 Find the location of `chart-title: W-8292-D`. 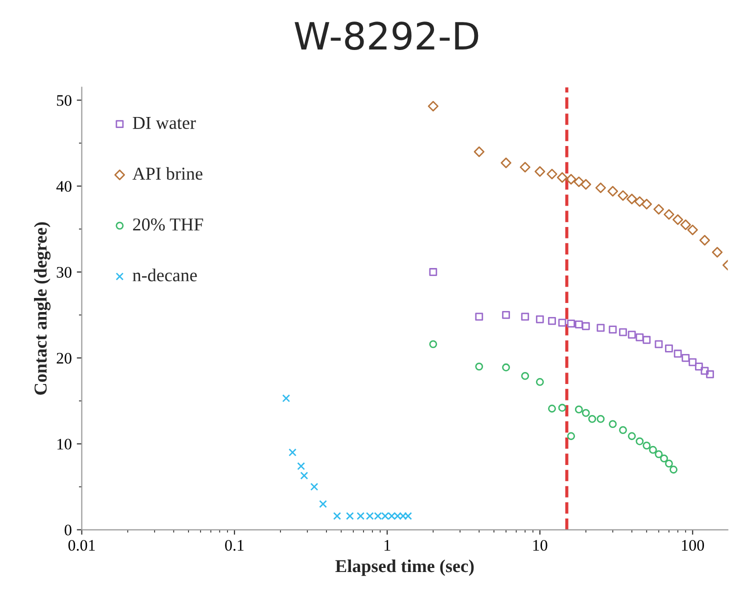

chart-title: W-8292-D is located at coordinates (386, 36).